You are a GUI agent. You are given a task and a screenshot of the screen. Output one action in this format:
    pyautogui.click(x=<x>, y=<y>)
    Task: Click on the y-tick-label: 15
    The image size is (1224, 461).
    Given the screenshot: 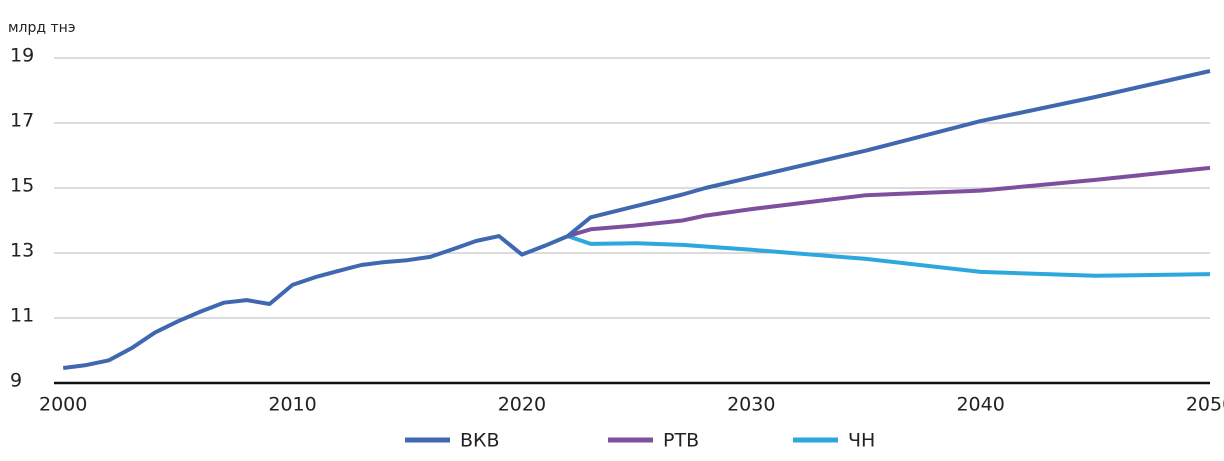 What is the action you would take?
    pyautogui.click(x=22, y=186)
    